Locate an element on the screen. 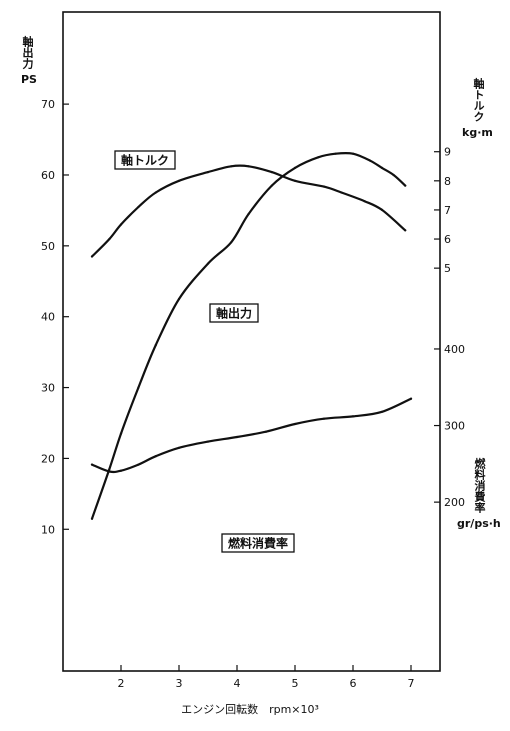 The width and height of the screenshot is (510, 731). x-tick-label: 3 is located at coordinates (179, 683).